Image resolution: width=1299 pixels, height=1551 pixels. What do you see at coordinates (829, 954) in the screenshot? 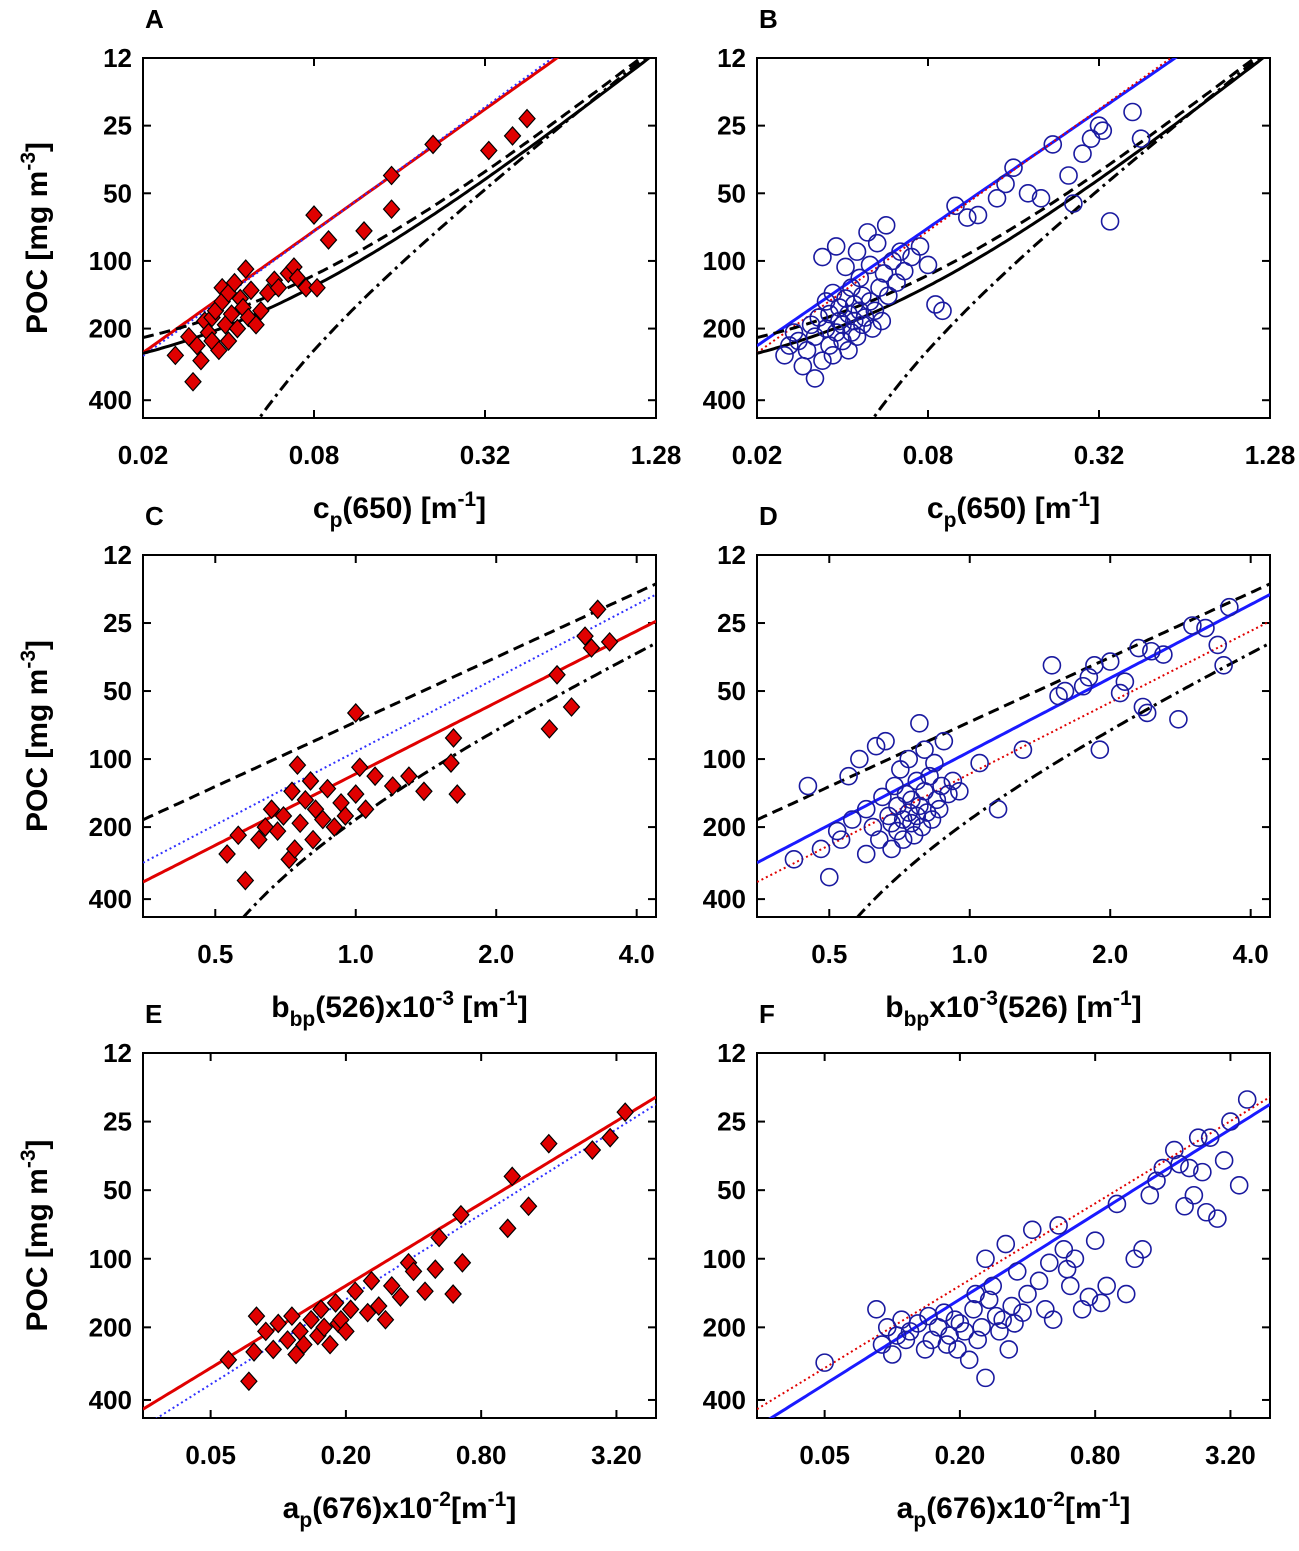
I see `x-tick-label: 0.5` at bounding box center [829, 954].